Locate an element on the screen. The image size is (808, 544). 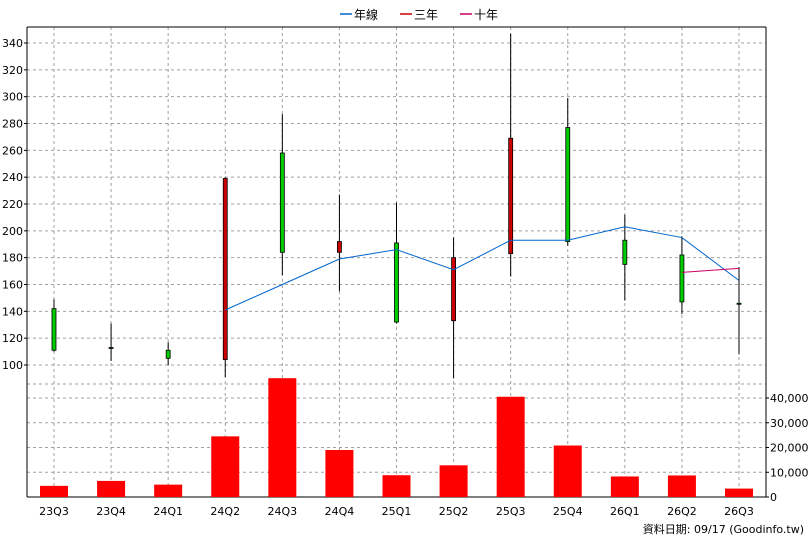
legend-label: 年線 is located at coordinates (366, 14).